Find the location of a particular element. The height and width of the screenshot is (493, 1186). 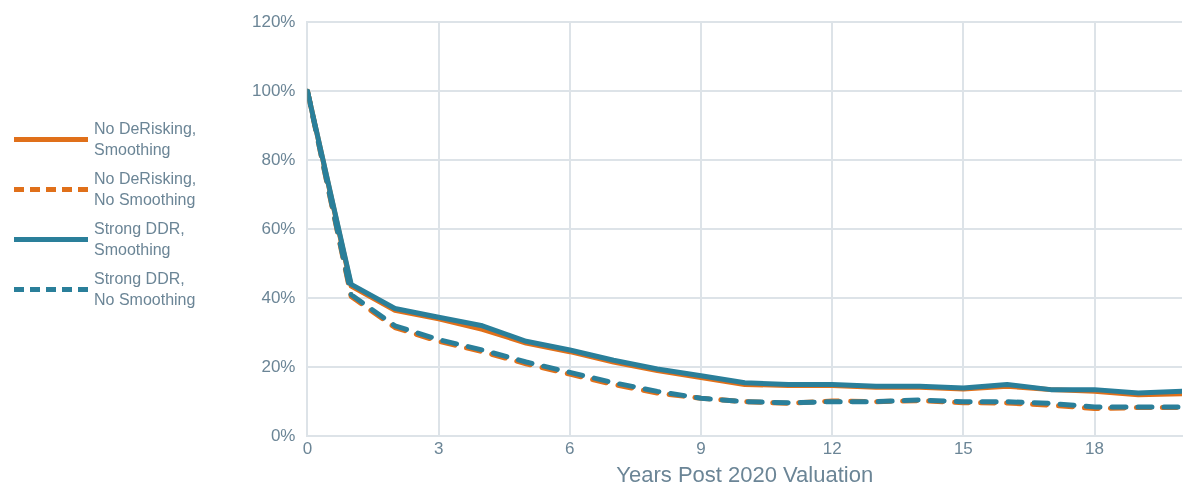

x-tick-label: 15 is located at coordinates (963, 449).